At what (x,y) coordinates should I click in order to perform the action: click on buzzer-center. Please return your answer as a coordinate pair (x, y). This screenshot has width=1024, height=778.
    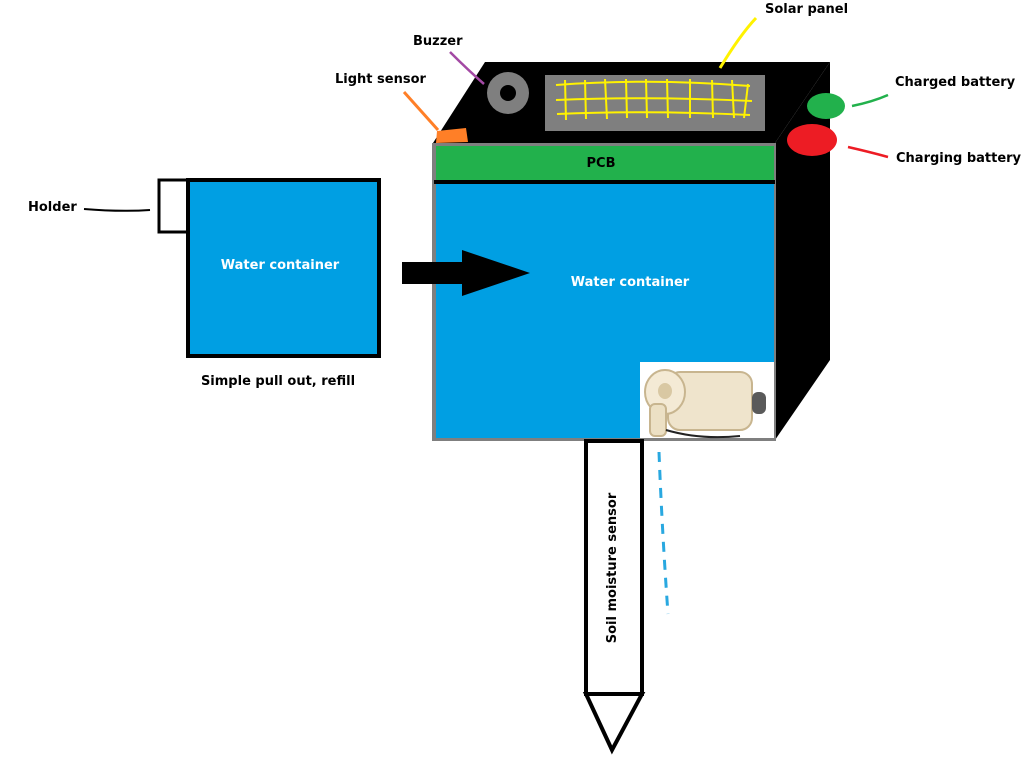
    Looking at the image, I should click on (508, 93).